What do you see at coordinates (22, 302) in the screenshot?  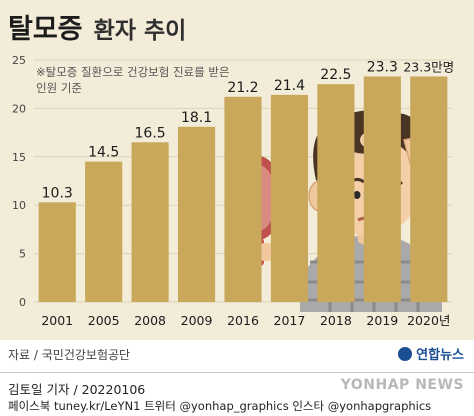 I see `y-tick-label: 0` at bounding box center [22, 302].